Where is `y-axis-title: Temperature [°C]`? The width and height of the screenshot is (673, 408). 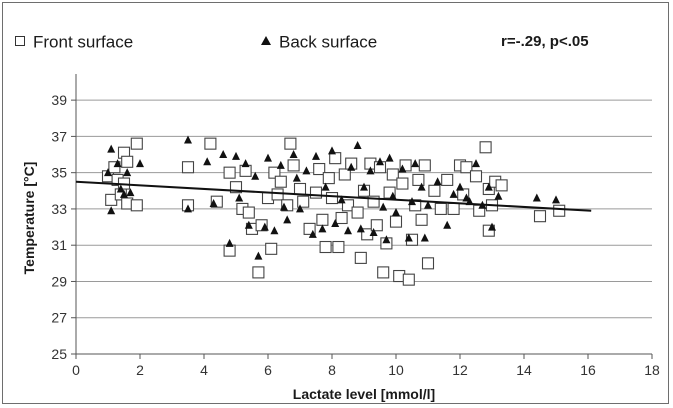
y-axis-title: Temperature [°C] is located at coordinates (29, 218).